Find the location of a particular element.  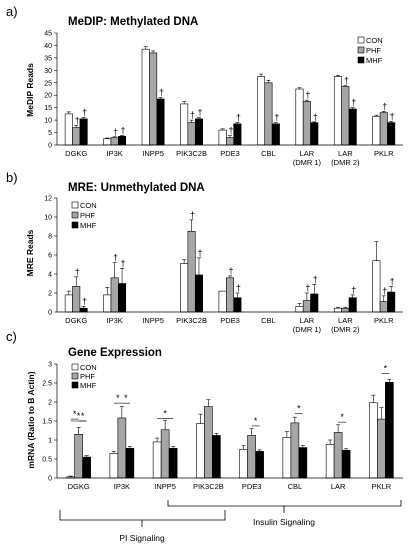

panel-c-y-tick-label: 2 is located at coordinates (50, 403).